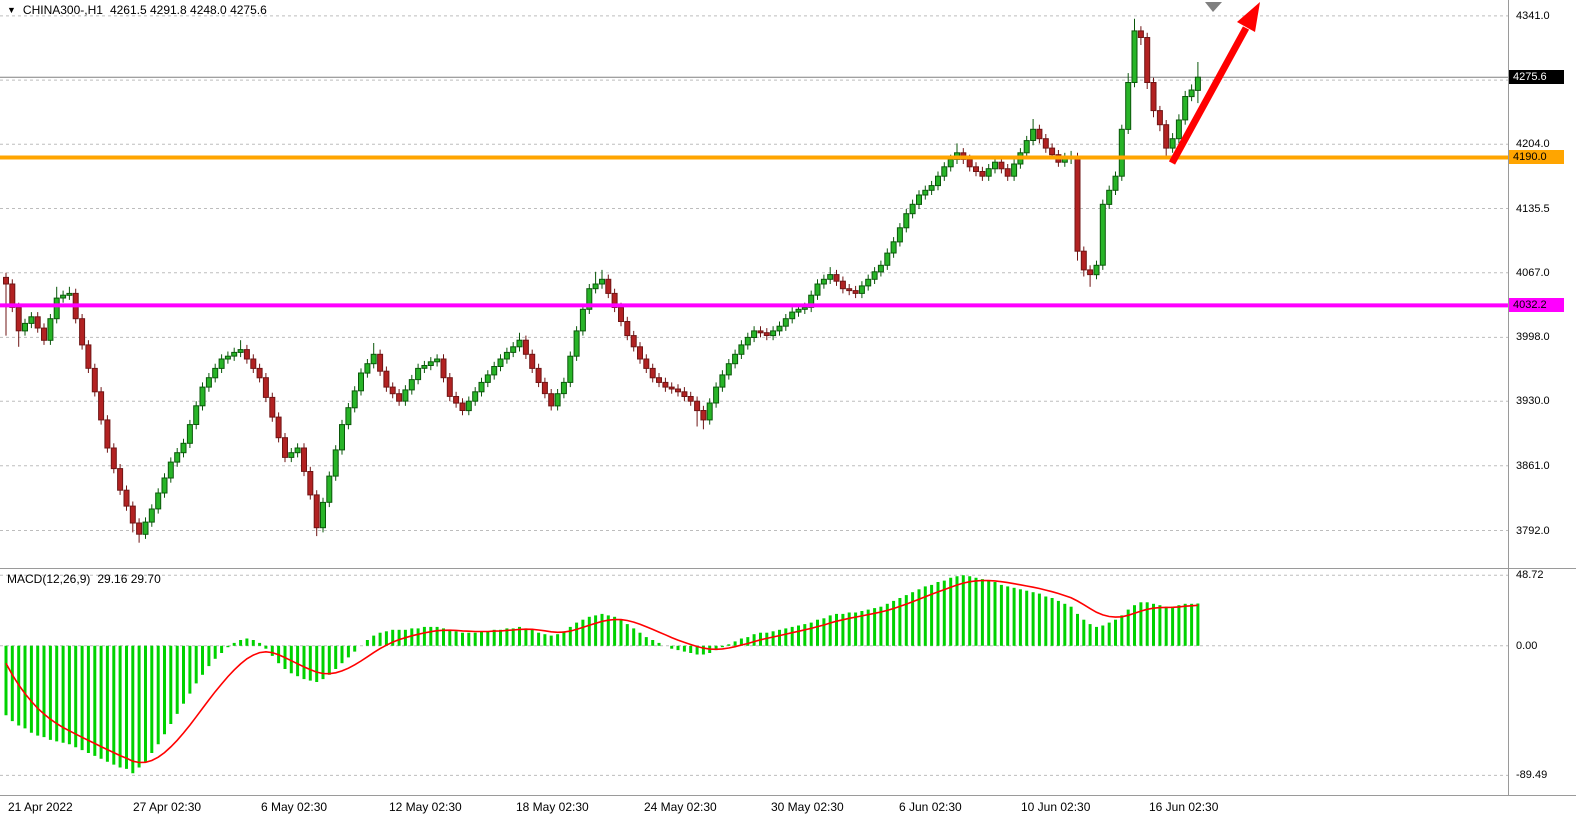 The width and height of the screenshot is (1576, 825). I want to click on time-axis-label: 24 May 02:30, so click(680, 807).